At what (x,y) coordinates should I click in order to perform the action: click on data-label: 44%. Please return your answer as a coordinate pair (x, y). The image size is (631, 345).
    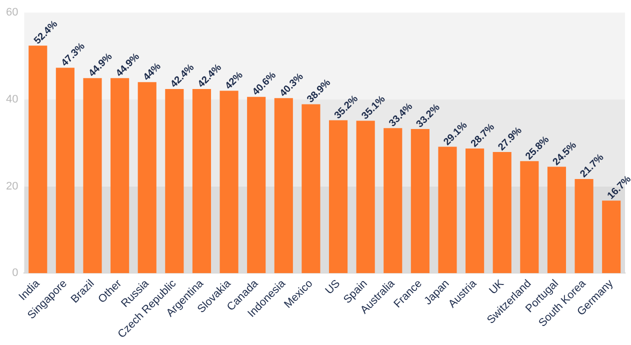
    Looking at the image, I should click on (152, 72).